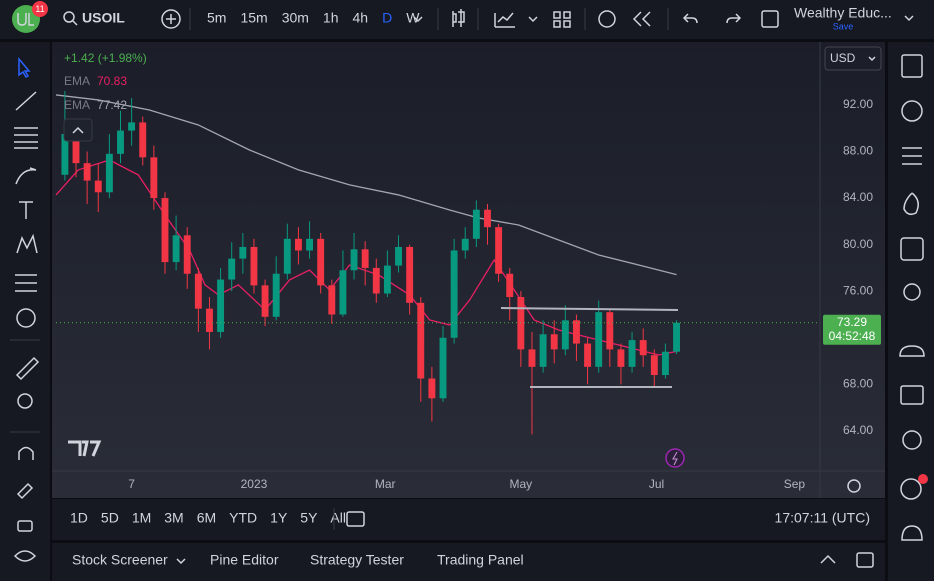 Image resolution: width=934 pixels, height=581 pixels. I want to click on widget-bar, so click(912, 297).